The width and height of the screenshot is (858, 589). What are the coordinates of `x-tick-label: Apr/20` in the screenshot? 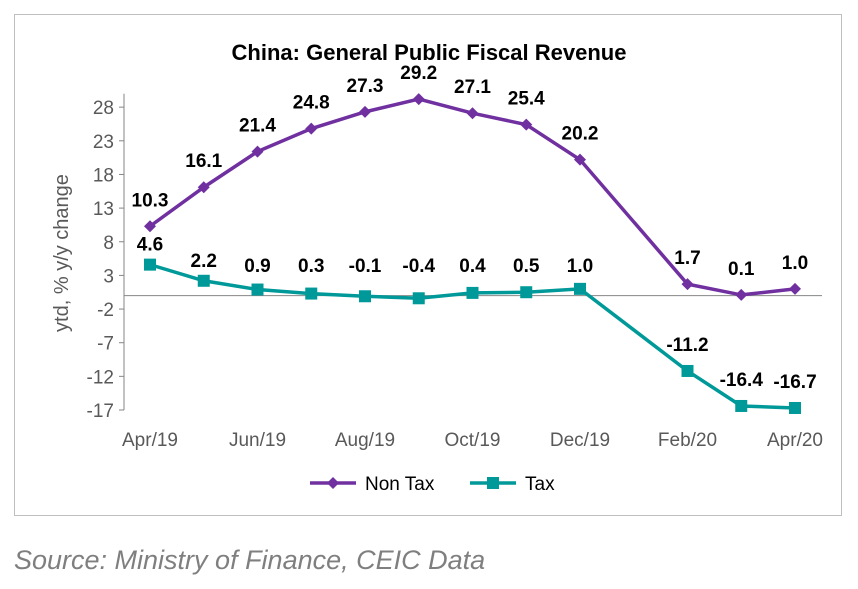 It's located at (795, 440).